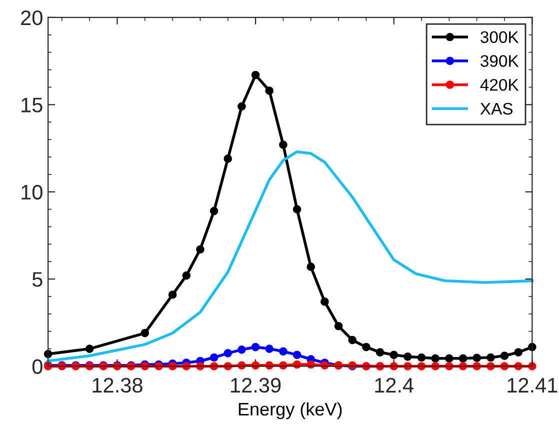 Image resolution: width=559 pixels, height=436 pixels. What do you see at coordinates (499, 61) in the screenshot?
I see `legend-label: 390K` at bounding box center [499, 61].